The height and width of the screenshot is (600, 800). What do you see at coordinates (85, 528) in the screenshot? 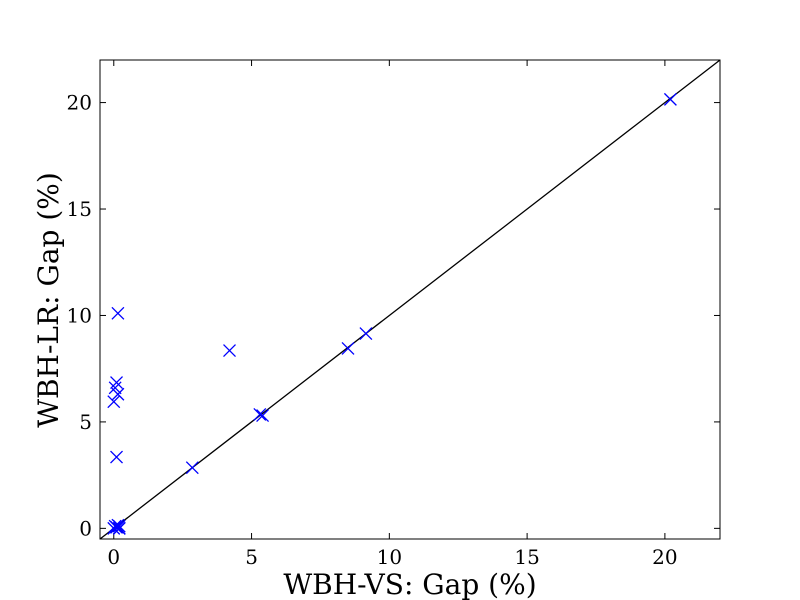
I see `y-tick-label: 0` at bounding box center [85, 528].